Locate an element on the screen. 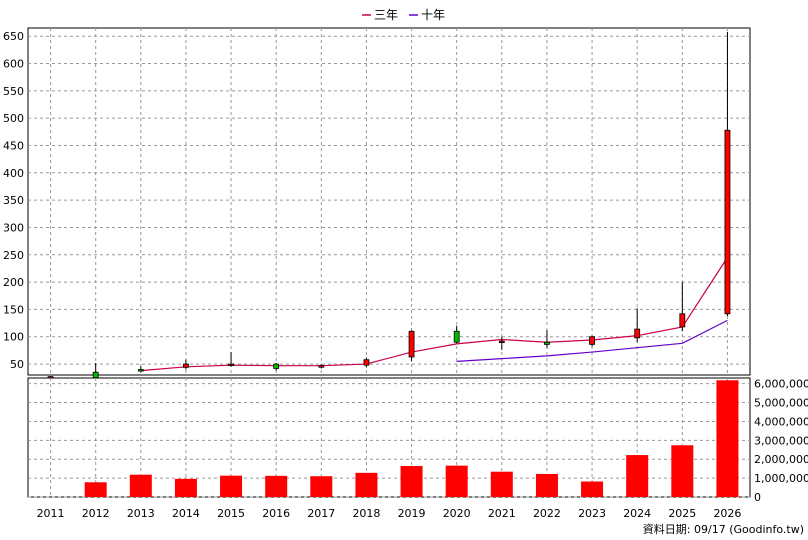 The width and height of the screenshot is (808, 540). volume-y-tick-label: 6,000,000 is located at coordinates (781, 384).